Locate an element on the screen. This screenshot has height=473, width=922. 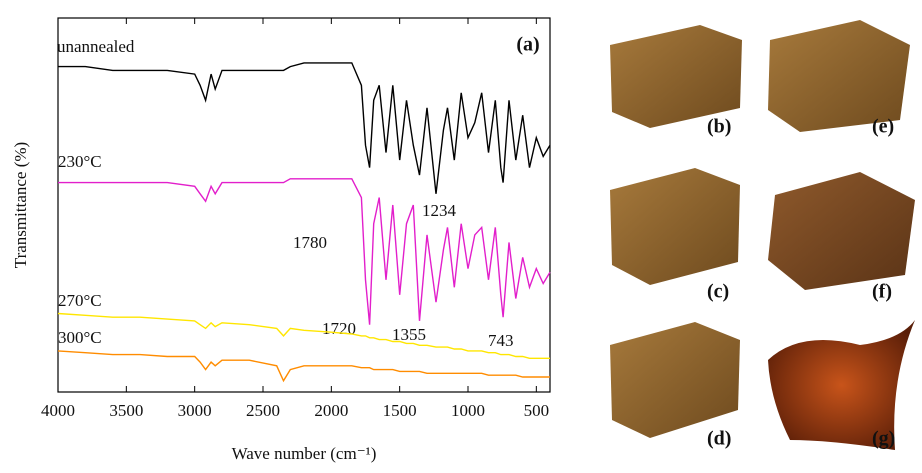
photo-label: (e) is located at coordinates (883, 127).